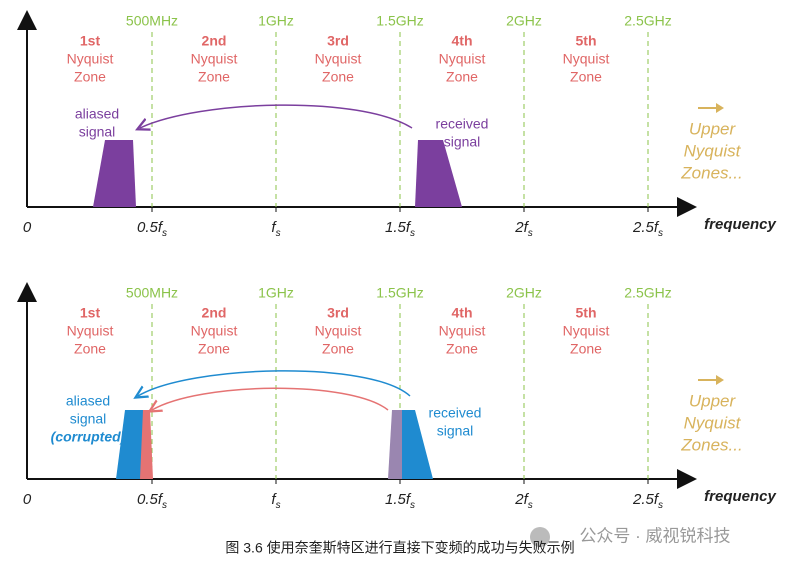  What do you see at coordinates (88, 437) in the screenshot?
I see `aliased-label: (corrupted)` at bounding box center [88, 437].